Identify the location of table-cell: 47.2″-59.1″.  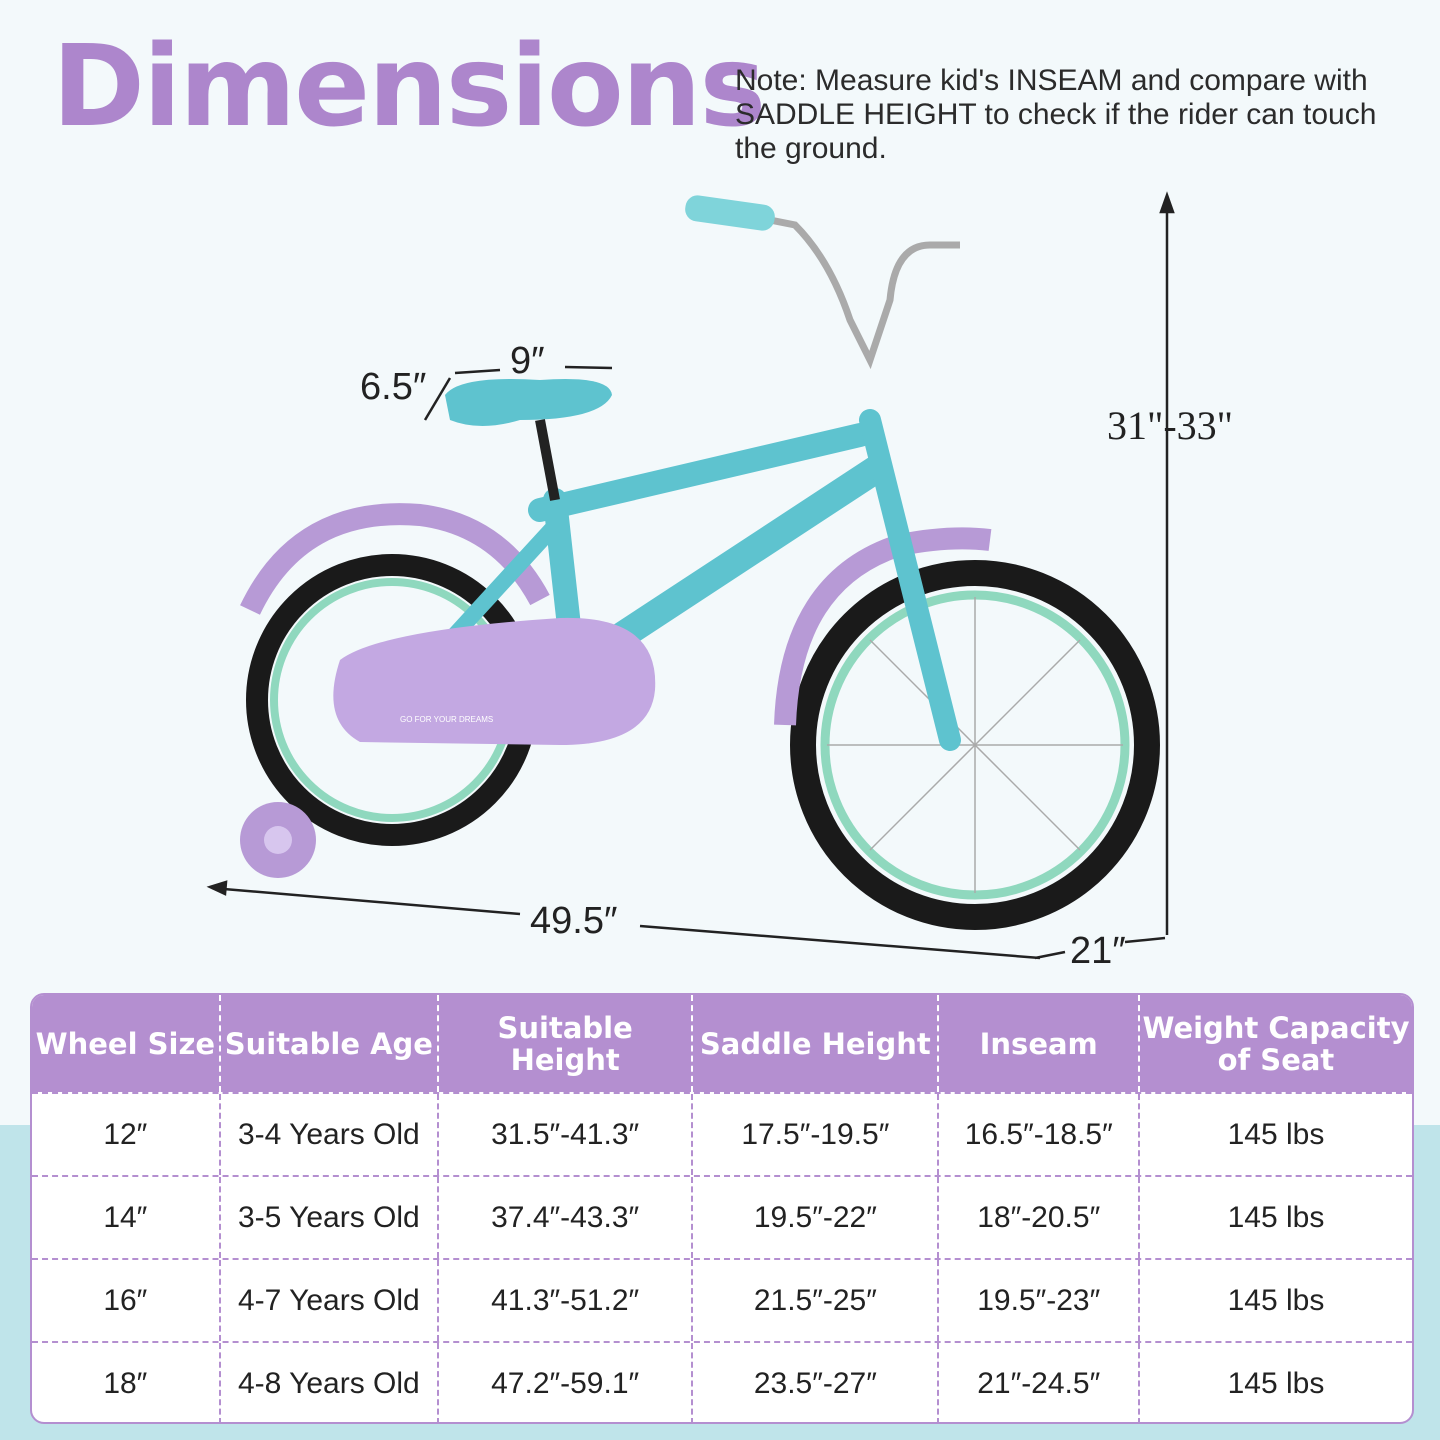
(564, 1382).